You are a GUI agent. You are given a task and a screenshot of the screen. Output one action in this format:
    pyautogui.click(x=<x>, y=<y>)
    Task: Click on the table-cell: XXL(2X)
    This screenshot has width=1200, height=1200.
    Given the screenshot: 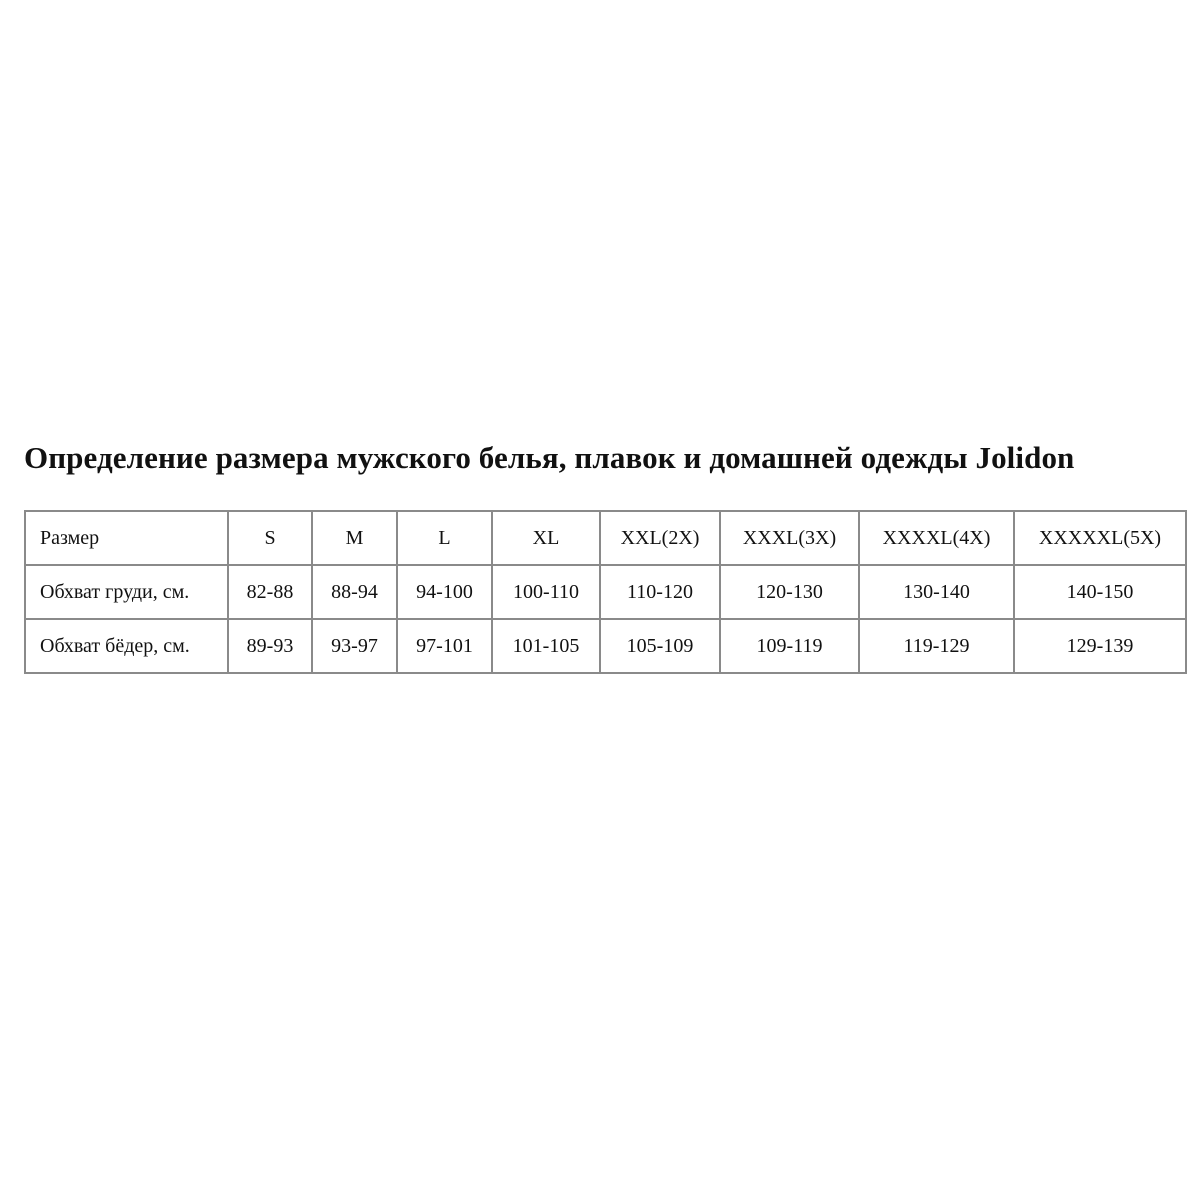 What is the action you would take?
    pyautogui.click(x=660, y=538)
    